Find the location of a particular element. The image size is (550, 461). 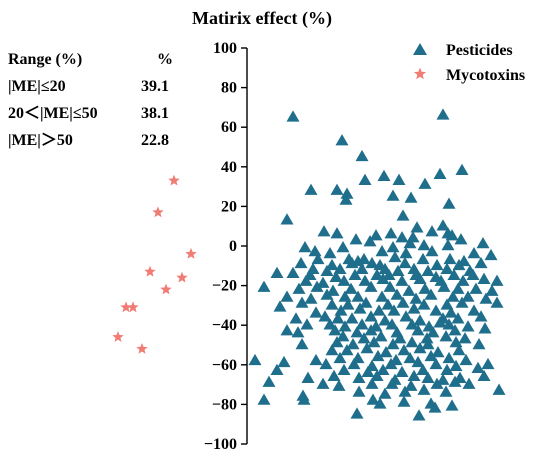

y-tick-label: 40 is located at coordinates (229, 167).